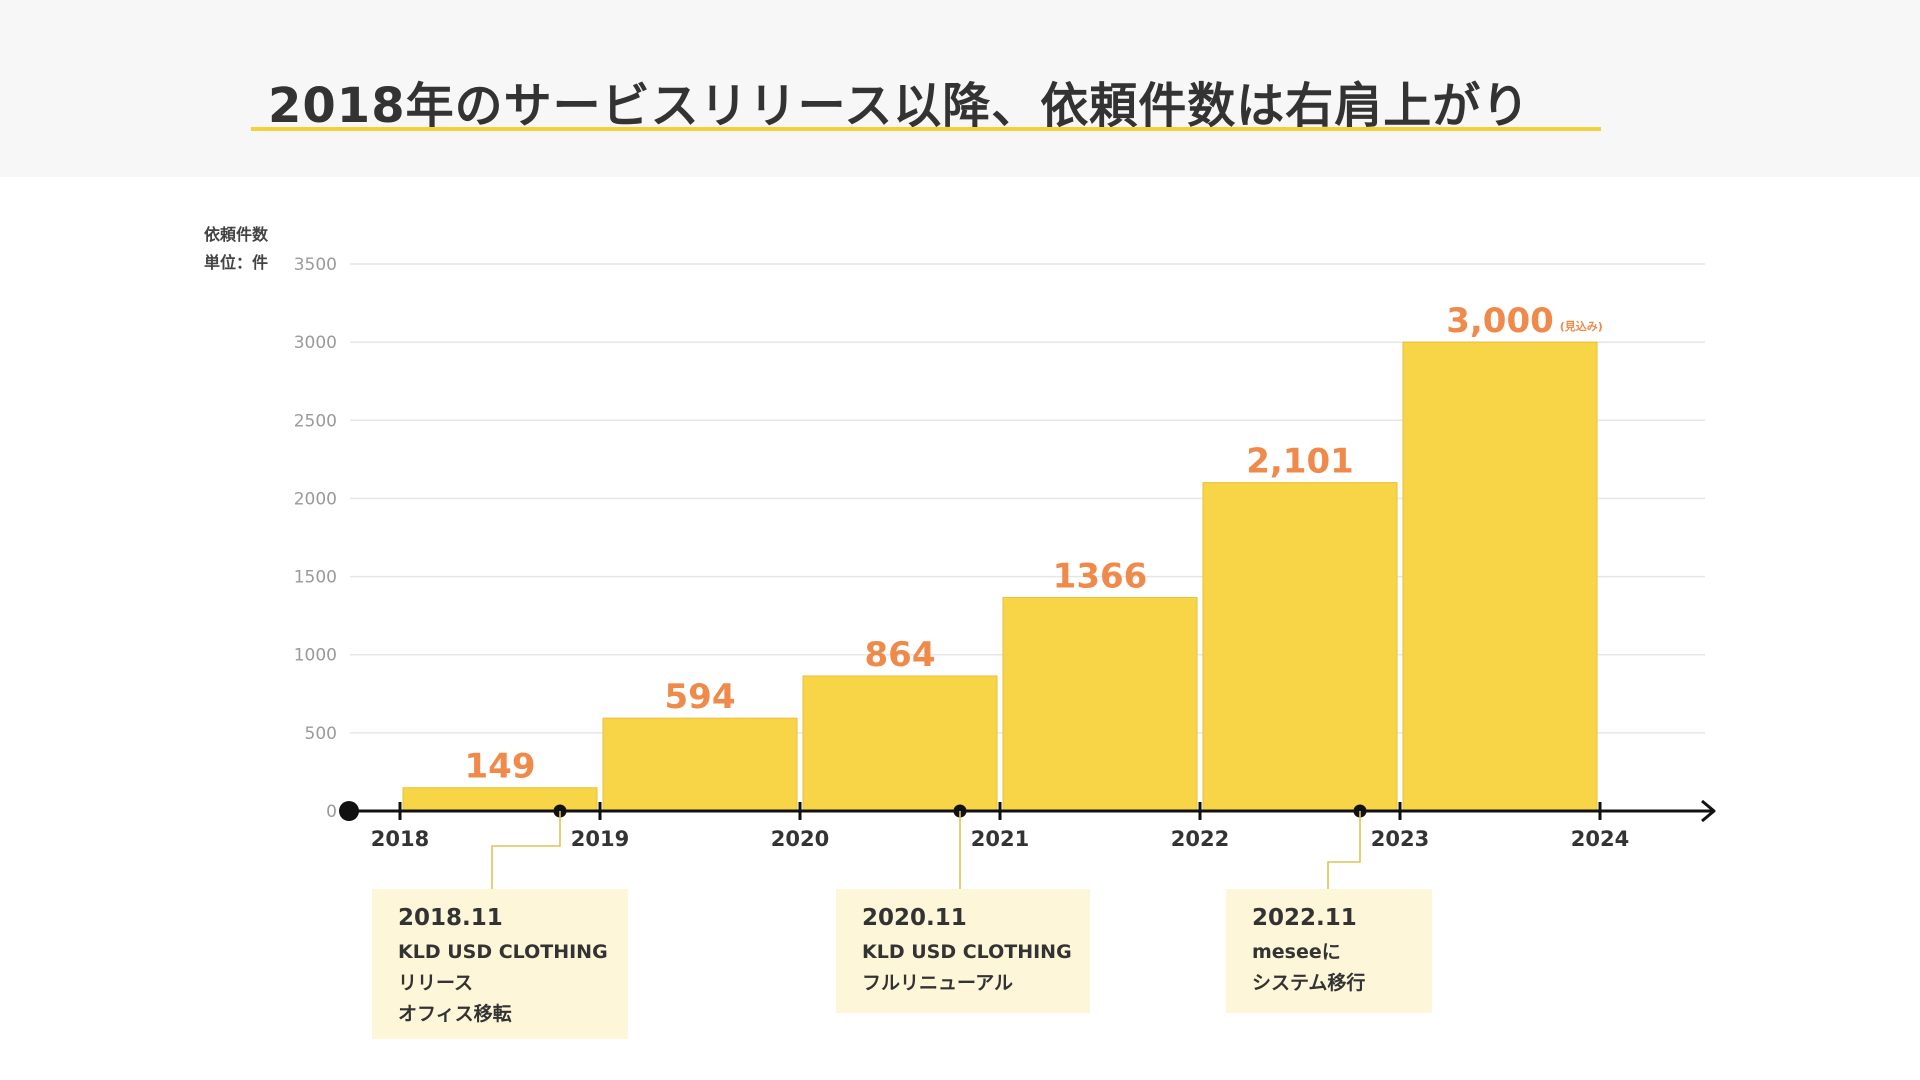 Image resolution: width=1920 pixels, height=1080 pixels. Describe the element at coordinates (321, 734) in the screenshot. I see `y-tick-label: 500` at that location.